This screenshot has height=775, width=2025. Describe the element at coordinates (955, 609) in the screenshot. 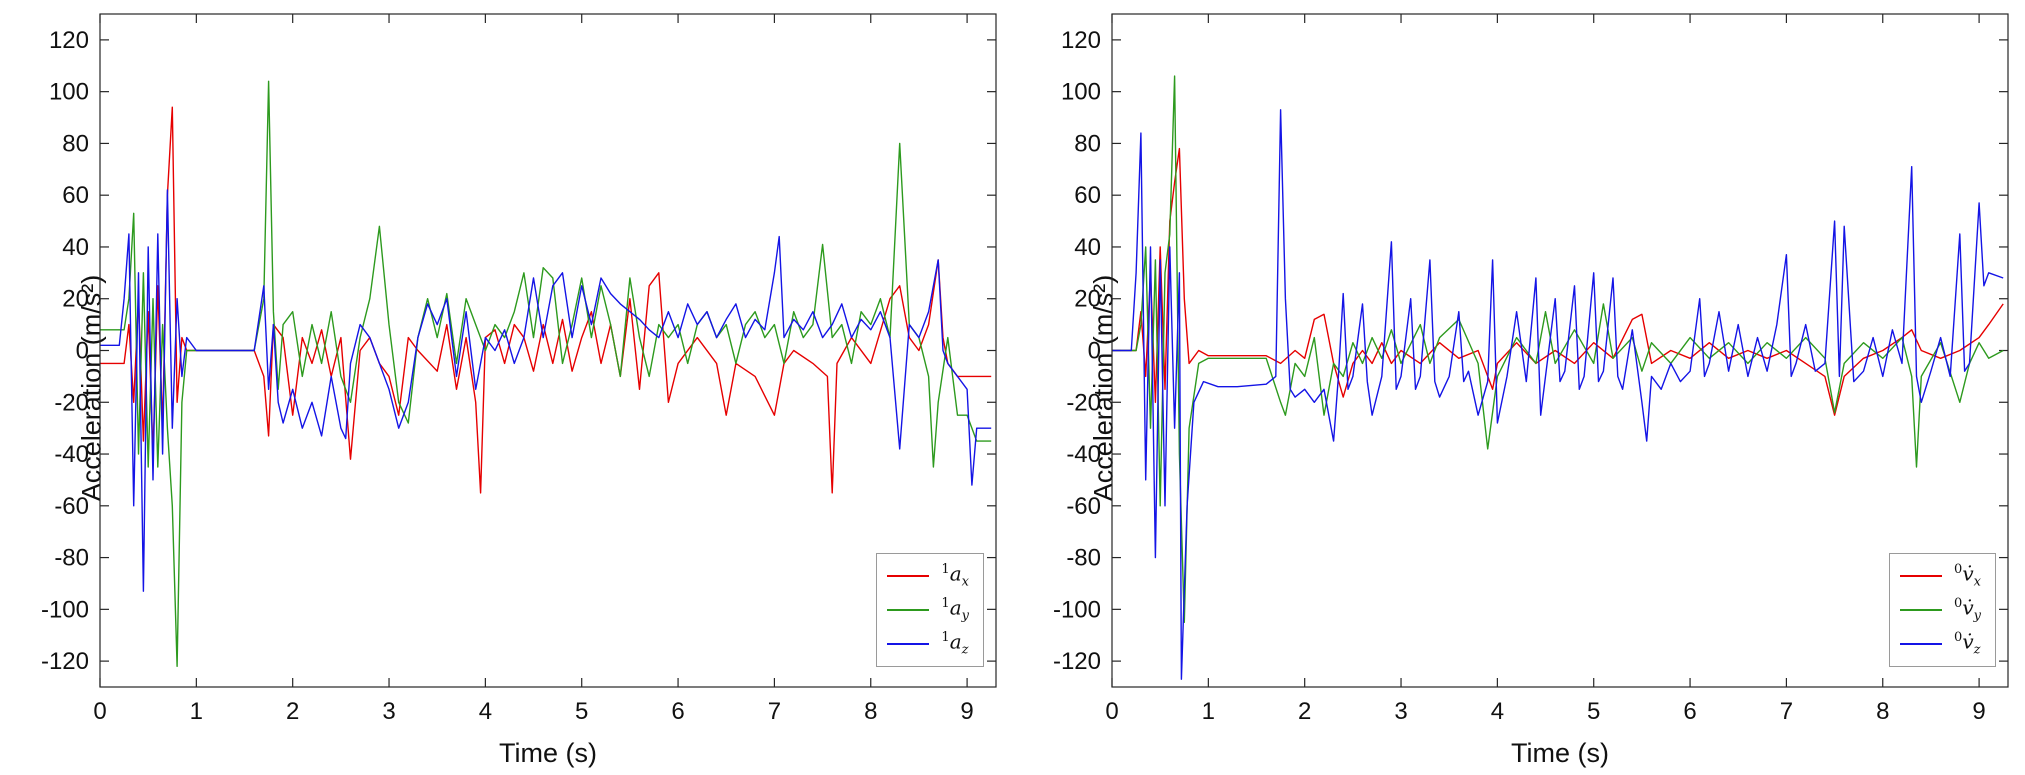

I see `legend-label: 1ay` at that location.